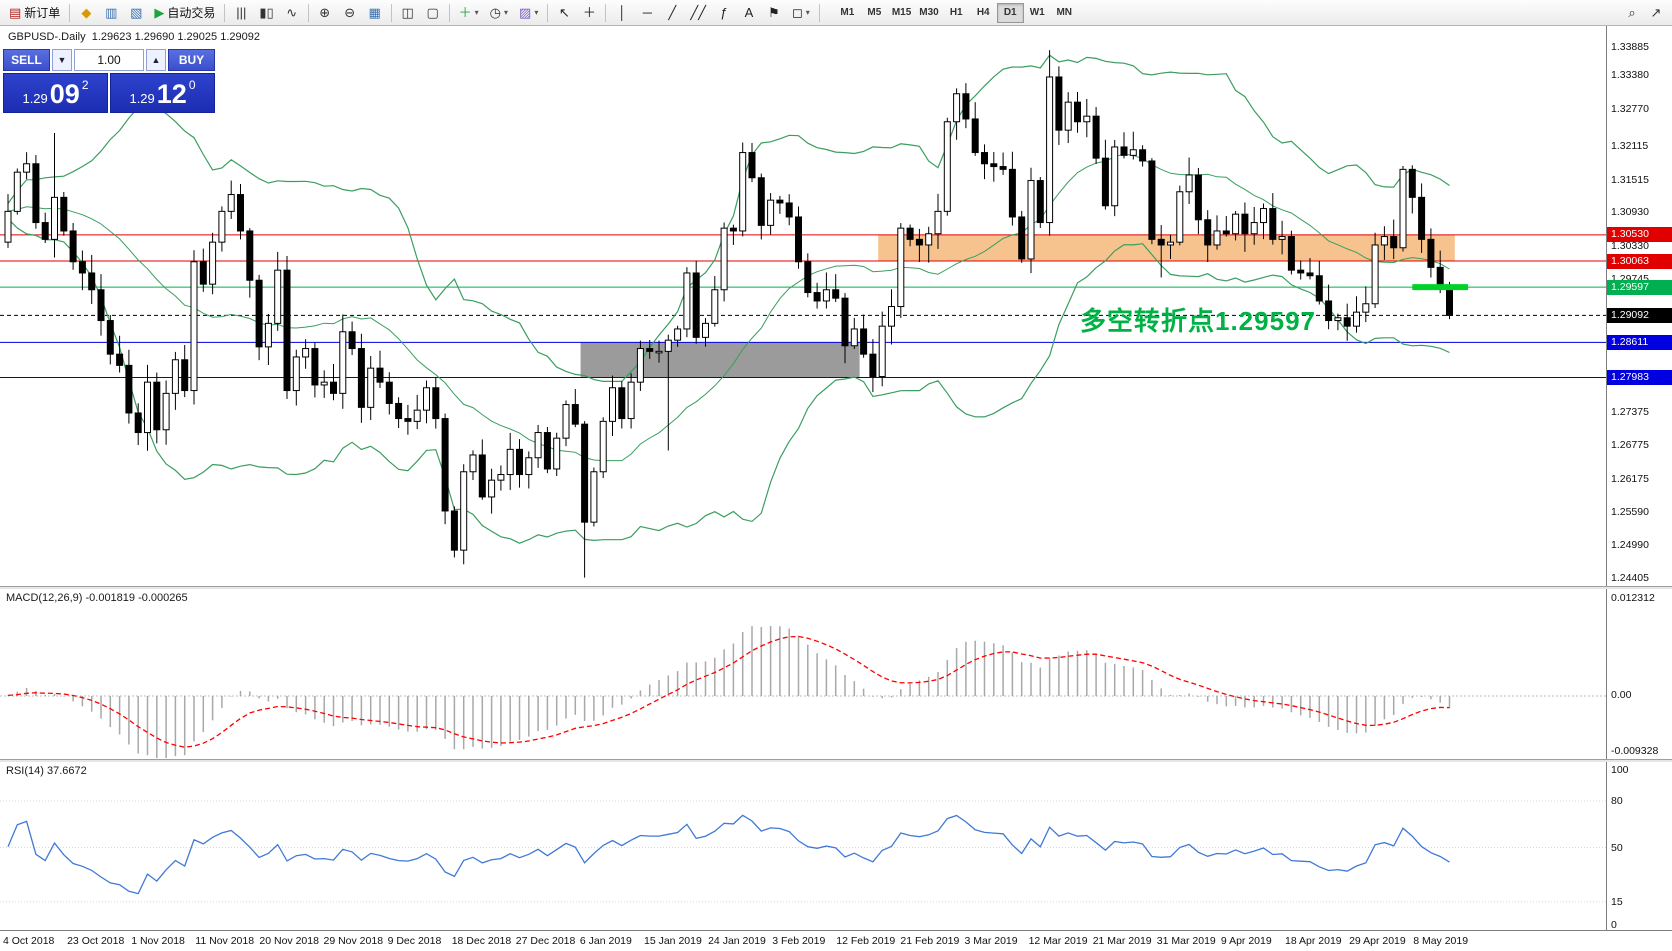 This screenshot has height=951, width=1672. What do you see at coordinates (414, 941) in the screenshot?
I see `date-label: 9 Dec 2018` at bounding box center [414, 941].